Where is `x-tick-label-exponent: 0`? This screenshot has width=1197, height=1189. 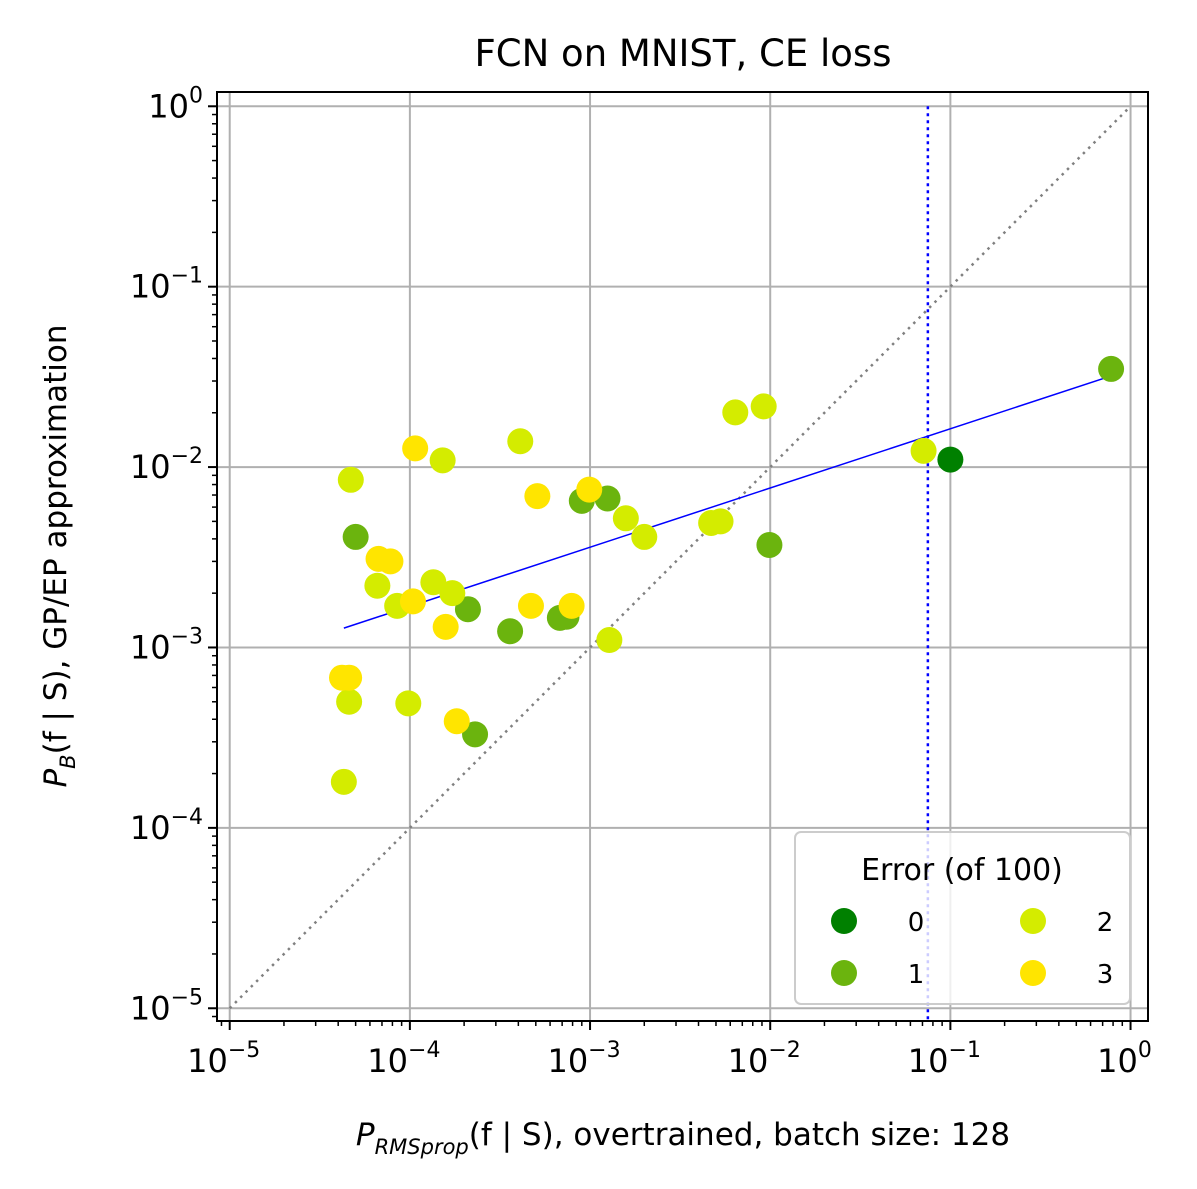
x-tick-label-exponent: 0 is located at coordinates (1145, 1050).